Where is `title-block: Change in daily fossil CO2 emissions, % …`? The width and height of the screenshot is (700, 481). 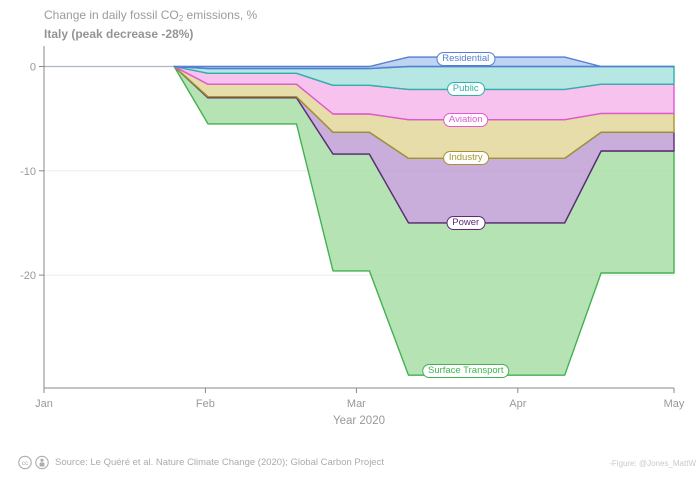 title-block: Change in daily fossil CO2 emissions, % … is located at coordinates (150, 24).